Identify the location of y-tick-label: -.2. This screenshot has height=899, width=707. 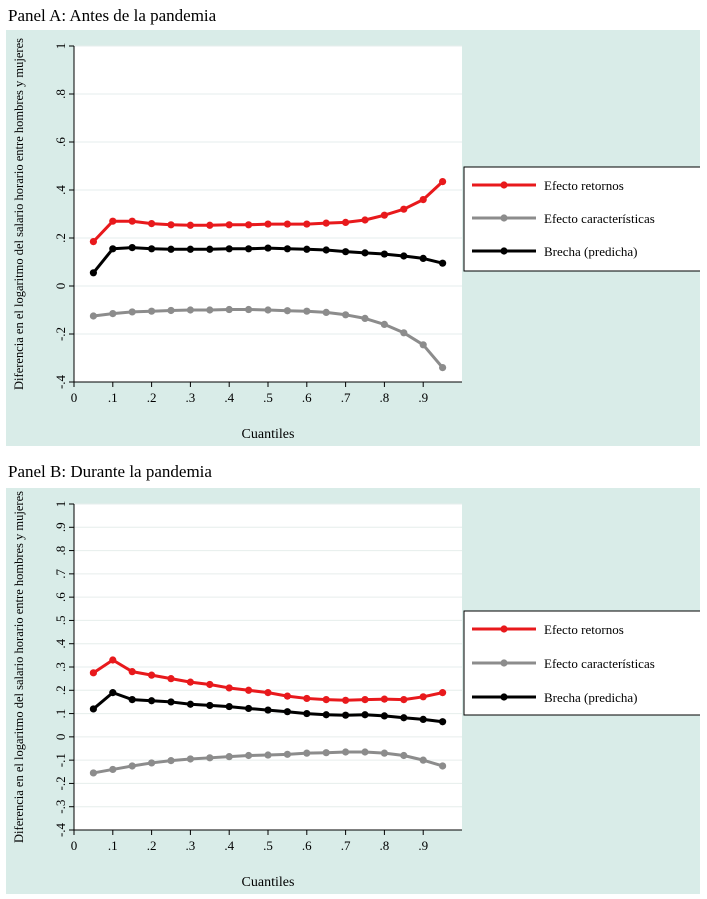
(60, 334).